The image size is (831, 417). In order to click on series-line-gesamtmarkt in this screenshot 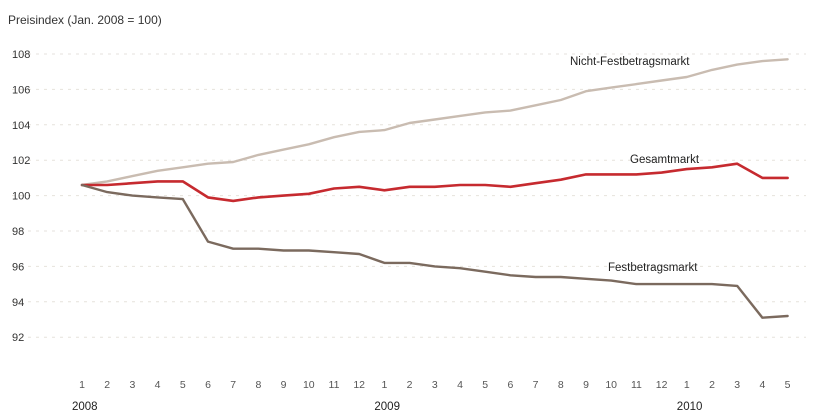, I will do `click(434, 182)`.